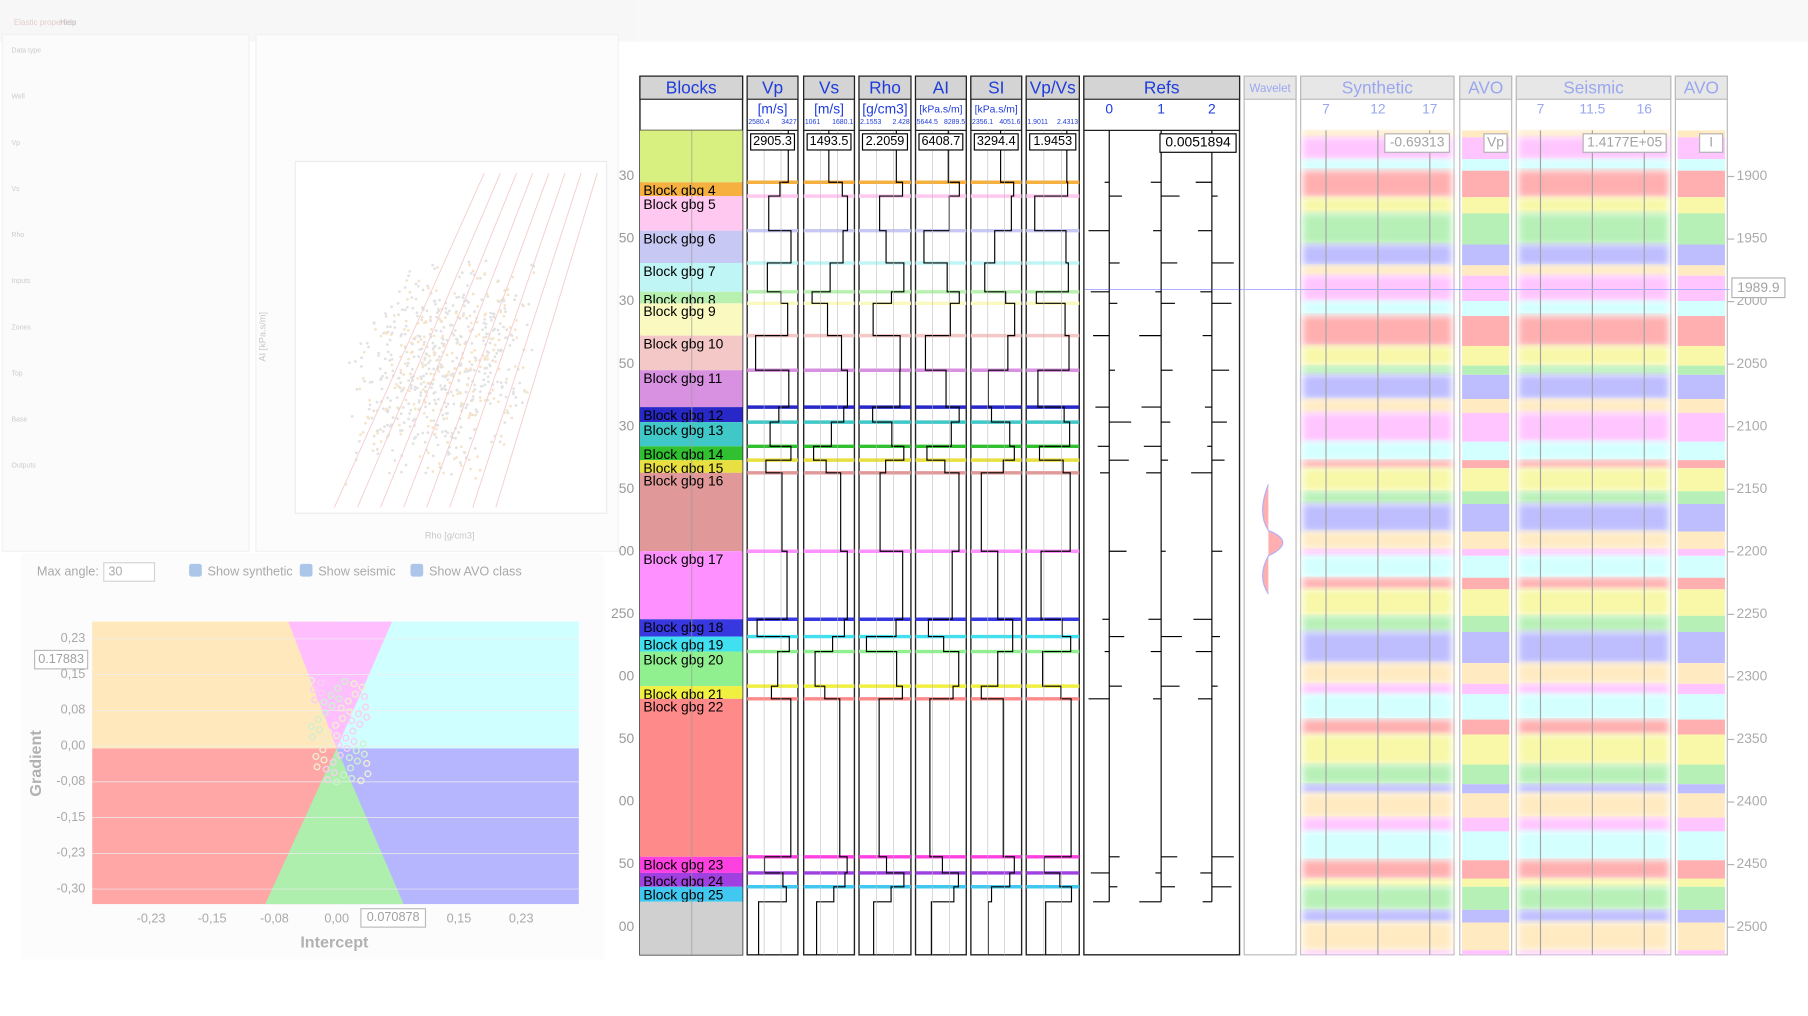 Image resolution: width=1808 pixels, height=1016 pixels. I want to click on y-tick-label: 0,08, so click(73, 710).